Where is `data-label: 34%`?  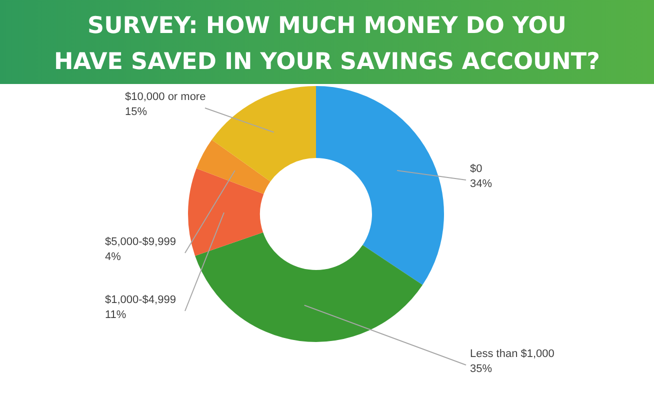
data-label: 34% is located at coordinates (481, 184).